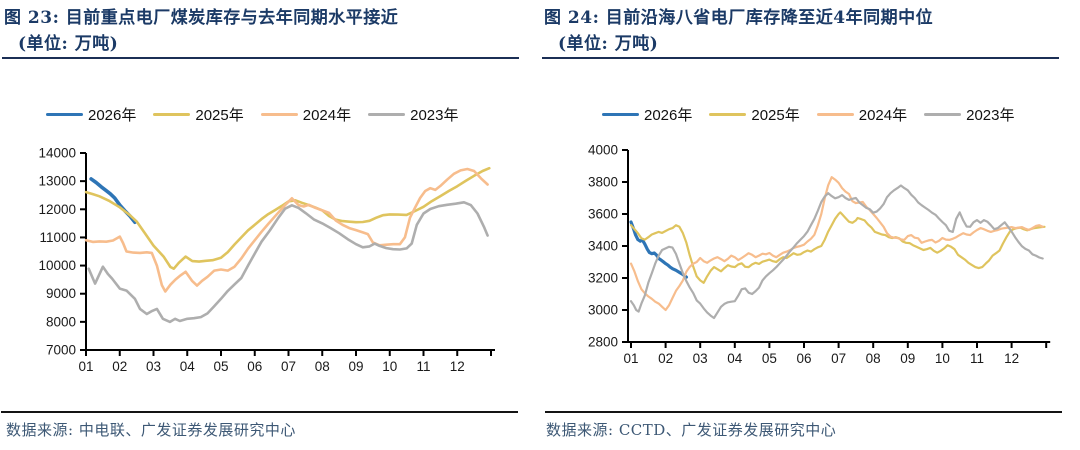 The width and height of the screenshot is (1080, 450). I want to click on data-source-text: 数据来源: 中电联、广发证券发展研究中心, so click(151, 430).